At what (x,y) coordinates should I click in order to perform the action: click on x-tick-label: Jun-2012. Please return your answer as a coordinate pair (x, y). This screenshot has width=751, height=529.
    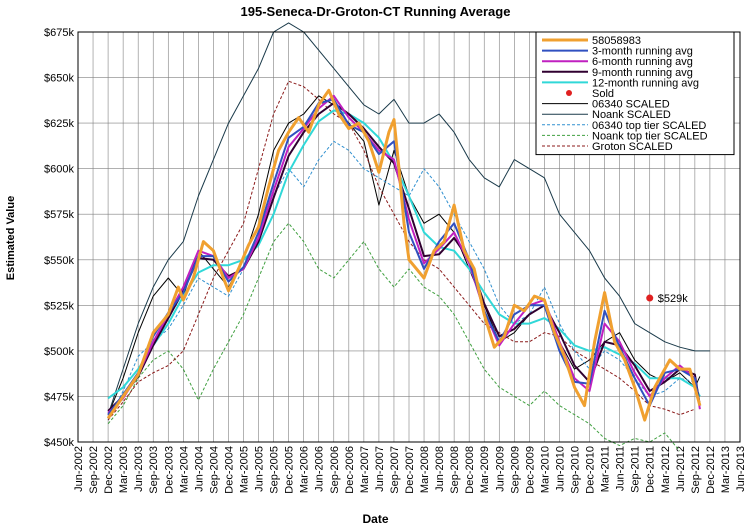
    Looking at the image, I should click on (681, 469).